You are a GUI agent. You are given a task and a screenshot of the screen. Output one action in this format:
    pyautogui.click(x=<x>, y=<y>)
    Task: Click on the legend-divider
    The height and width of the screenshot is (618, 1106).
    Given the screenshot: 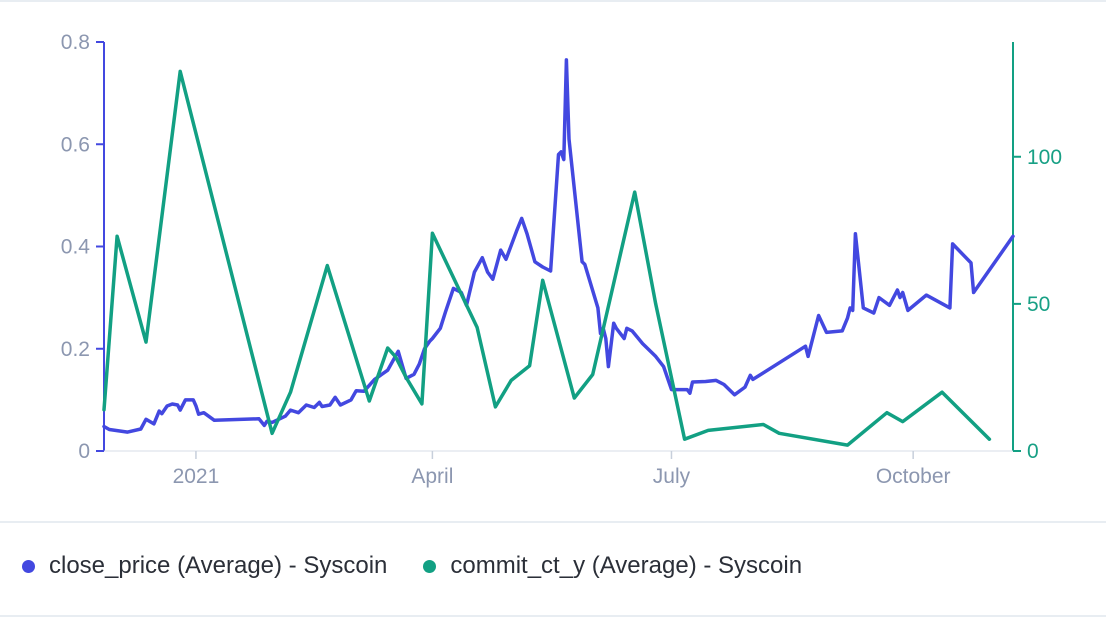 What is the action you would take?
    pyautogui.click(x=553, y=522)
    